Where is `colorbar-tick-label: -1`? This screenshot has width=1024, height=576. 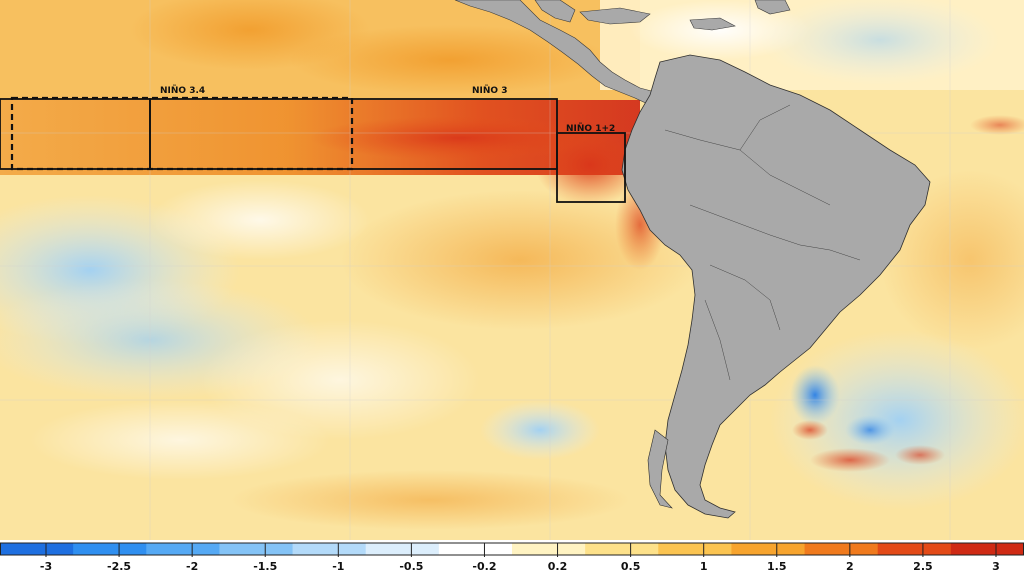 colorbar-tick-label: -1 is located at coordinates (338, 566).